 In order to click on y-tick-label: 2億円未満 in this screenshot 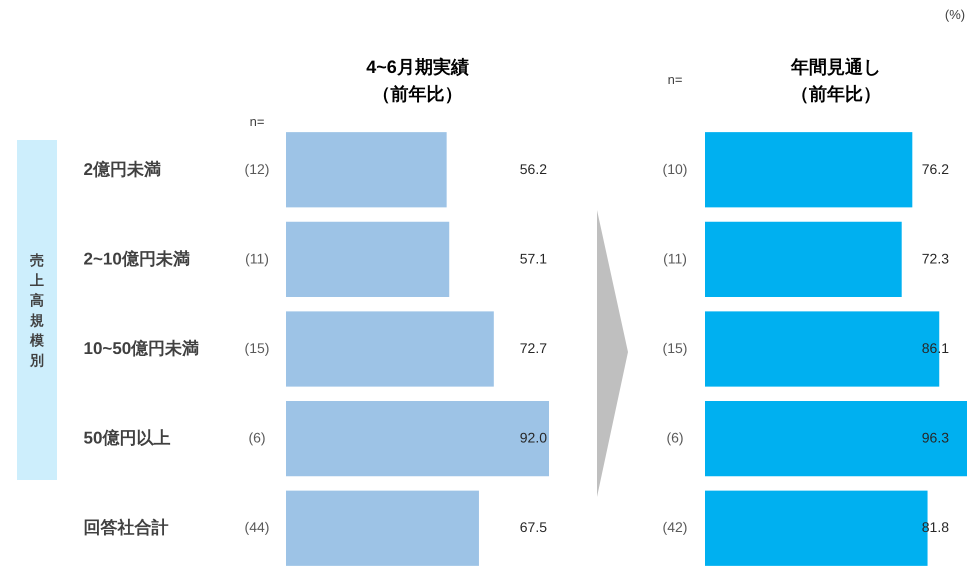, I will do `click(122, 169)`.